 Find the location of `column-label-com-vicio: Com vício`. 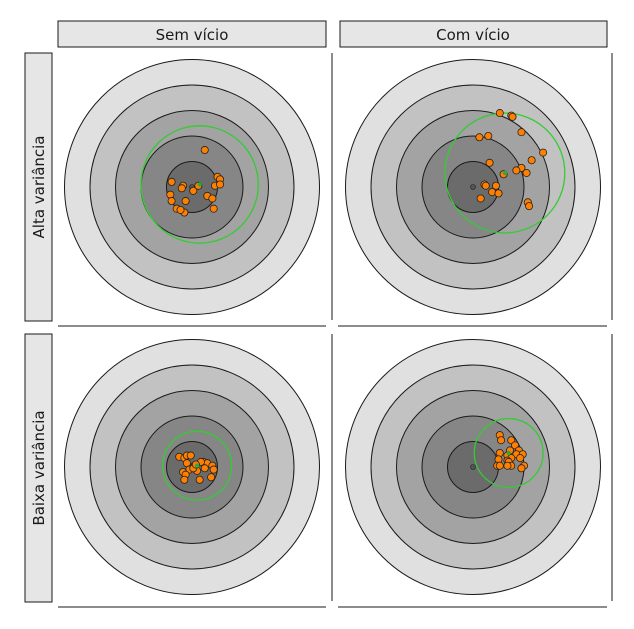

column-label-com-vicio: Com vício is located at coordinates (473, 35).